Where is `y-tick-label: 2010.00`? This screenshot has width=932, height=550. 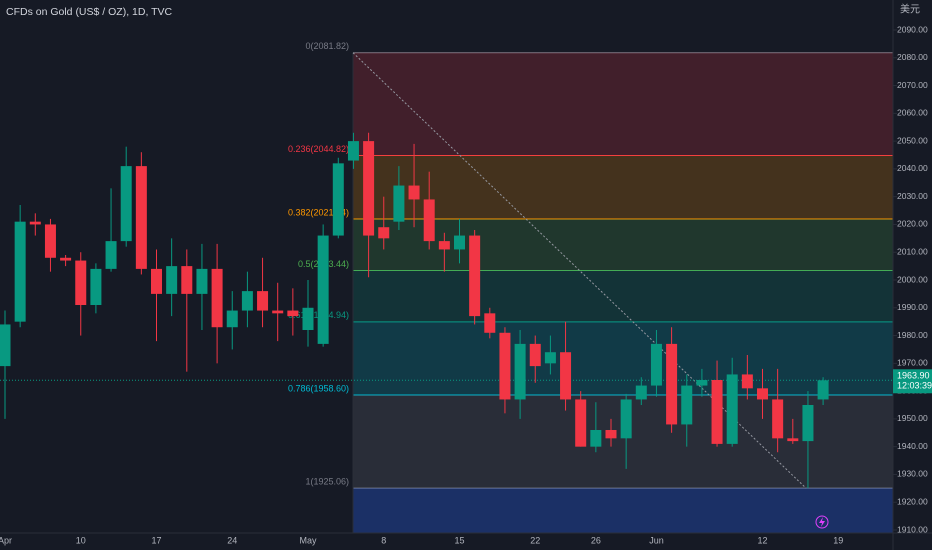 y-tick-label: 2010.00 is located at coordinates (912, 251).